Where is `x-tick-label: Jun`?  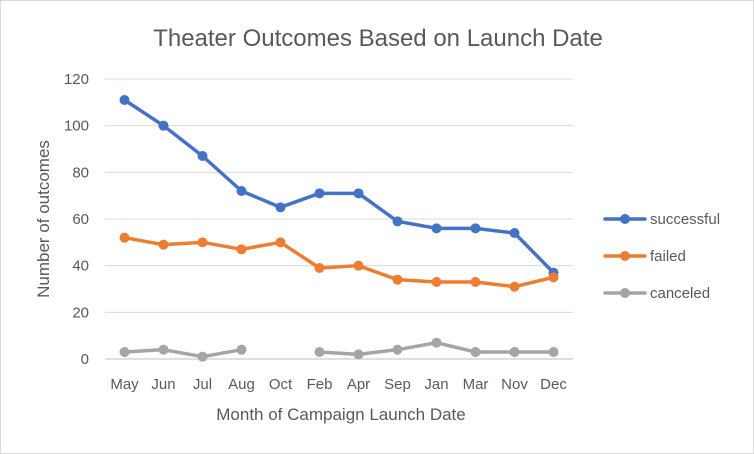 x-tick-label: Jun is located at coordinates (163, 384).